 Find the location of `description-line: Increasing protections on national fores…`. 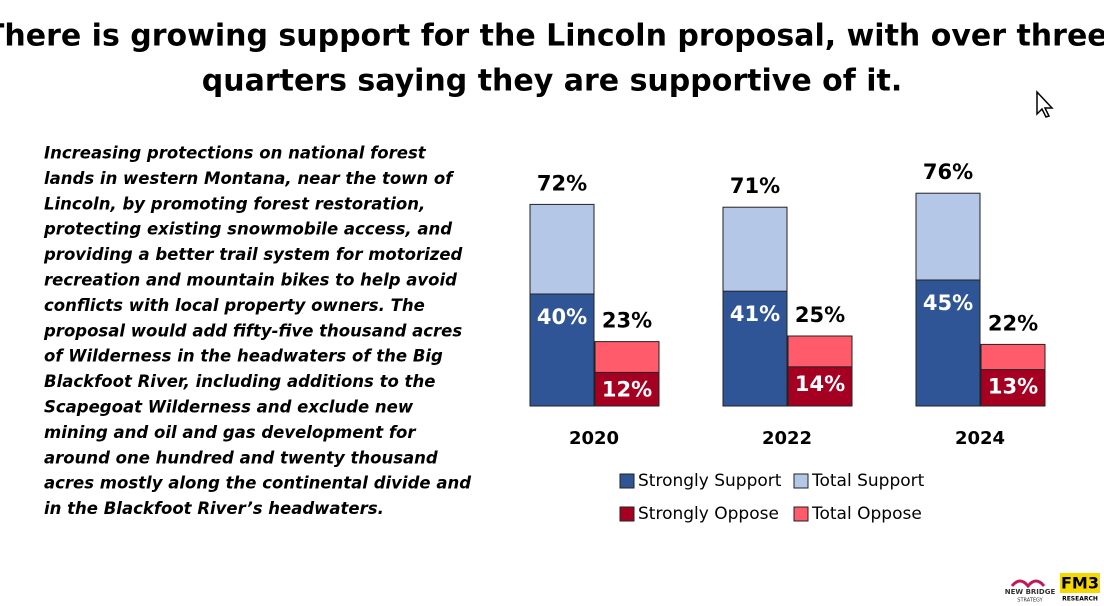

description-line: Increasing protections on national fores… is located at coordinates (235, 153).